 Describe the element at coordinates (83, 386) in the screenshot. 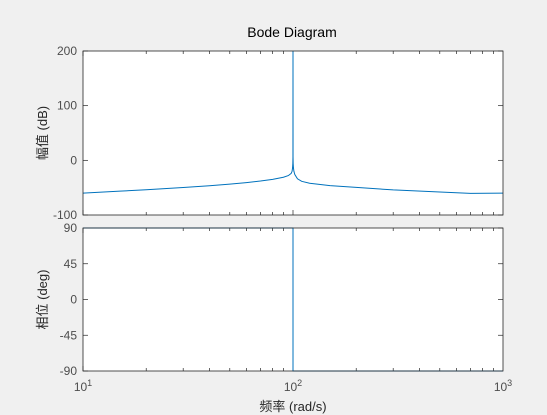

I see `x-tick-label: 10¹` at that location.